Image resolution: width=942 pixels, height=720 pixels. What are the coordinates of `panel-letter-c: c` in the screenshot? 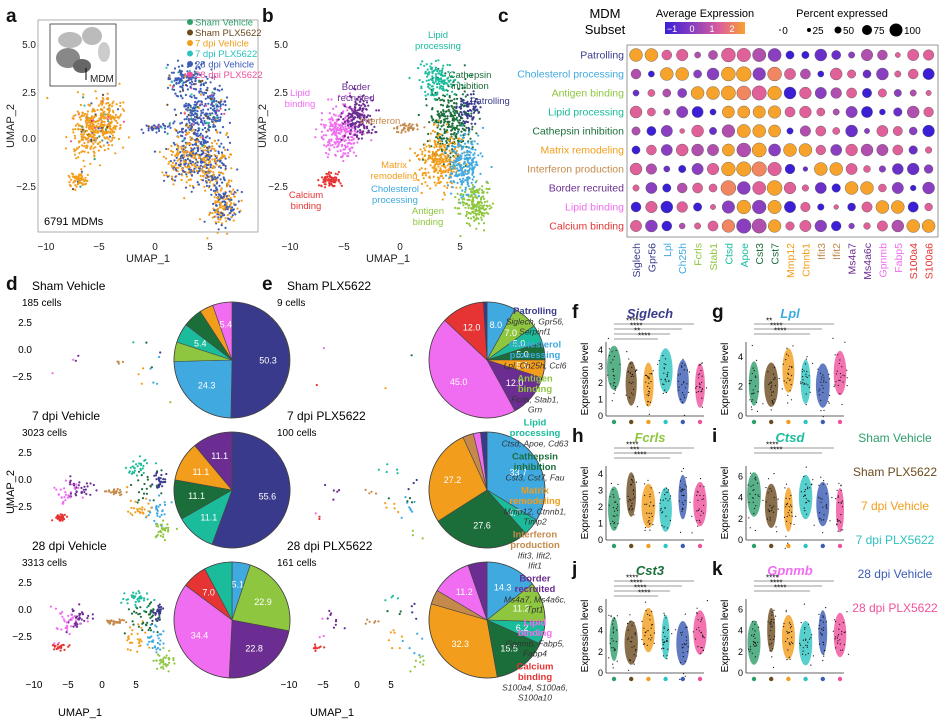 It's located at (503, 16).